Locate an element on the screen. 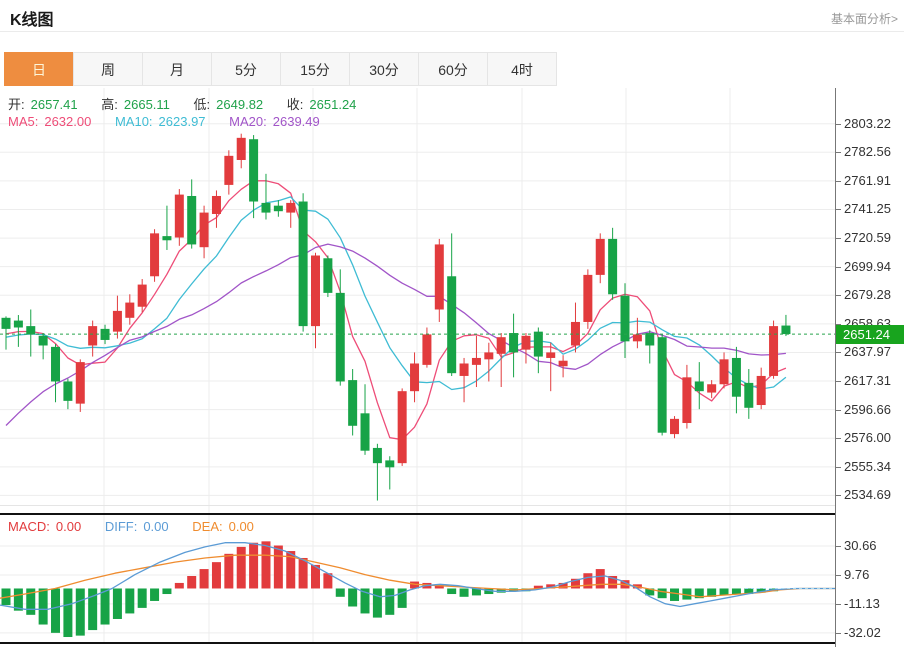 The width and height of the screenshot is (904, 647). macd-value: 0.00 is located at coordinates (68, 526).